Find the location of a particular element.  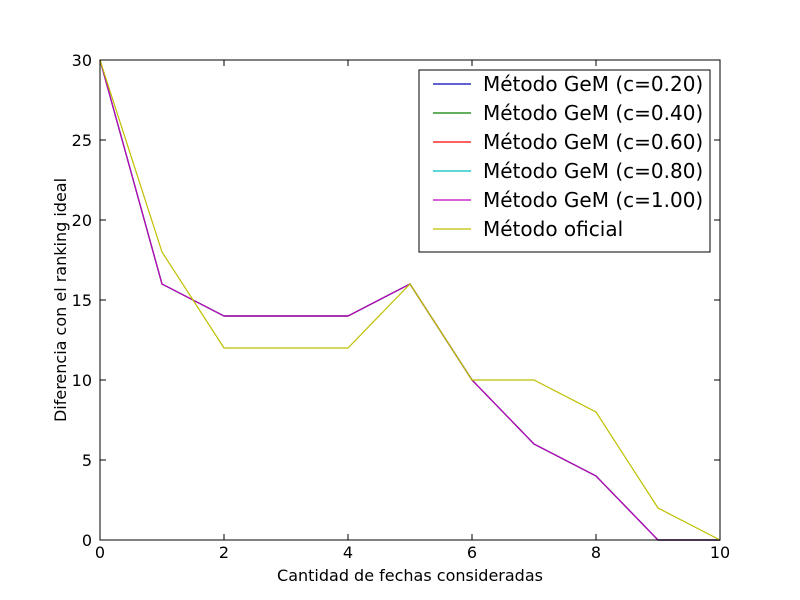

x-tick-label: 8 is located at coordinates (596, 552).